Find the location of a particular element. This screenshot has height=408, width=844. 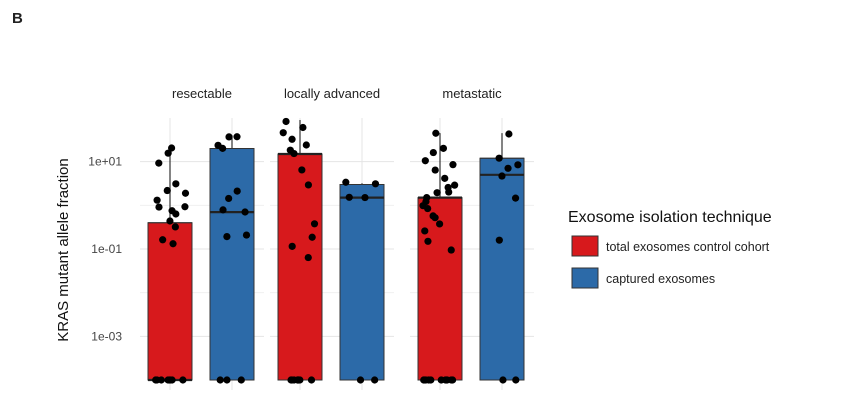

legend-label: total exosomes control cohort is located at coordinates (688, 247).